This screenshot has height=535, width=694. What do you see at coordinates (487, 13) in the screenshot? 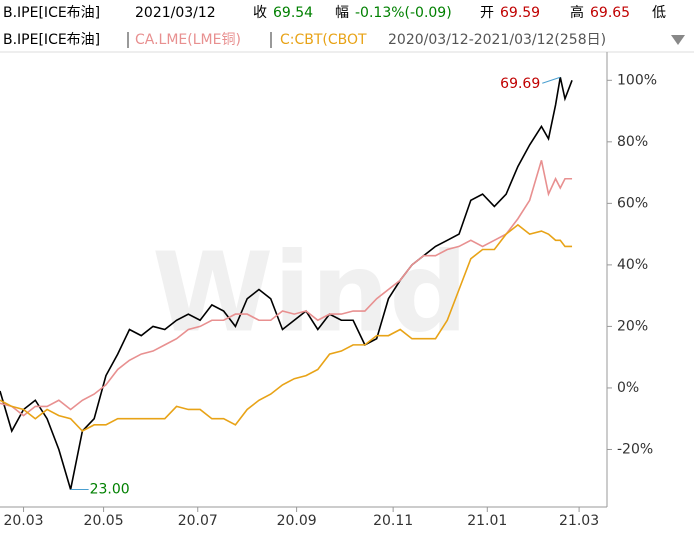
I see `header-label: 开` at bounding box center [487, 13].